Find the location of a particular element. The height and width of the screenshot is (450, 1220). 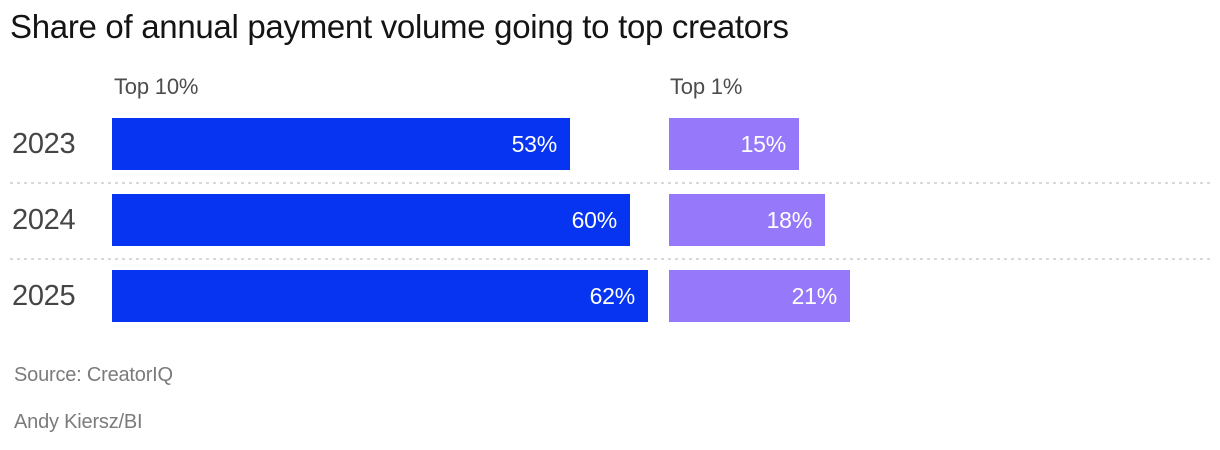

year-label: 2024 is located at coordinates (44, 220).